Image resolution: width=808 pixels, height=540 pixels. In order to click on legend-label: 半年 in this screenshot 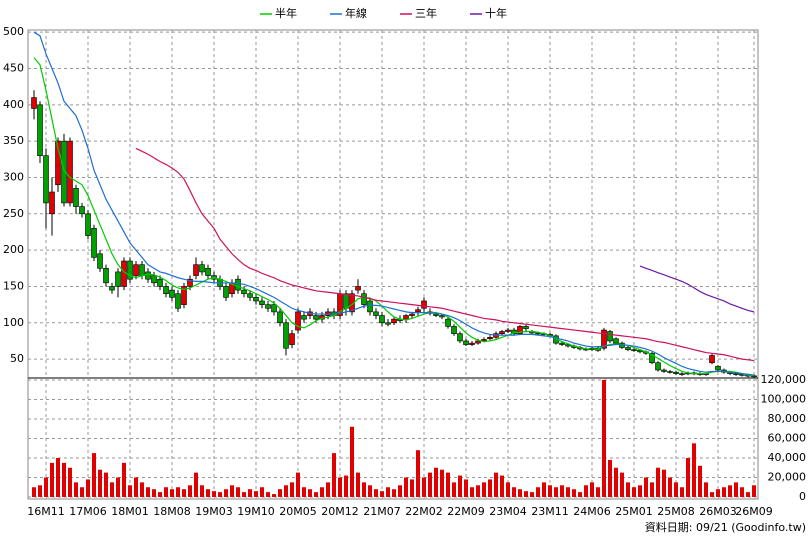, I will do `click(286, 13)`.